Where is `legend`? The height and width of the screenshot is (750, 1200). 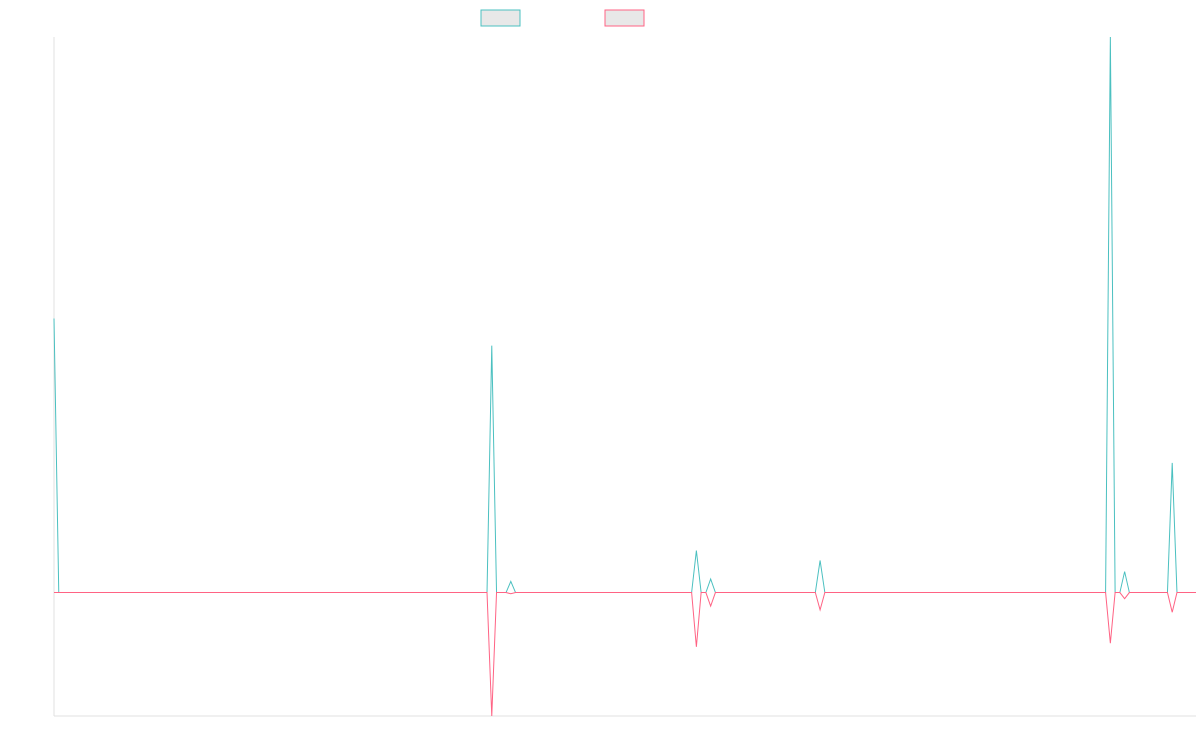 legend is located at coordinates (562, 18).